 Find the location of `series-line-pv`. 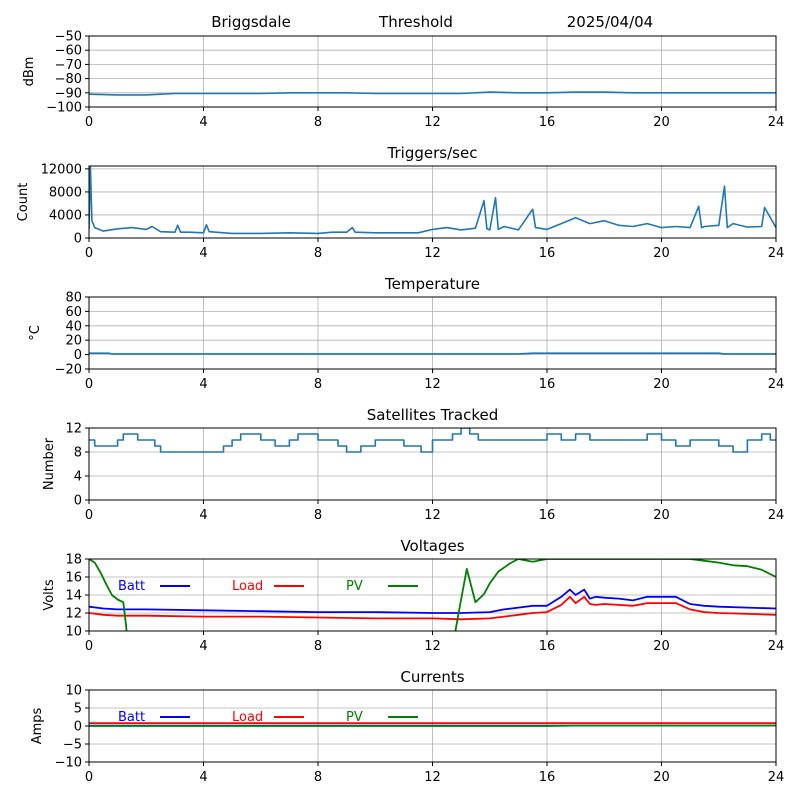

series-line-pv is located at coordinates (432, 595).